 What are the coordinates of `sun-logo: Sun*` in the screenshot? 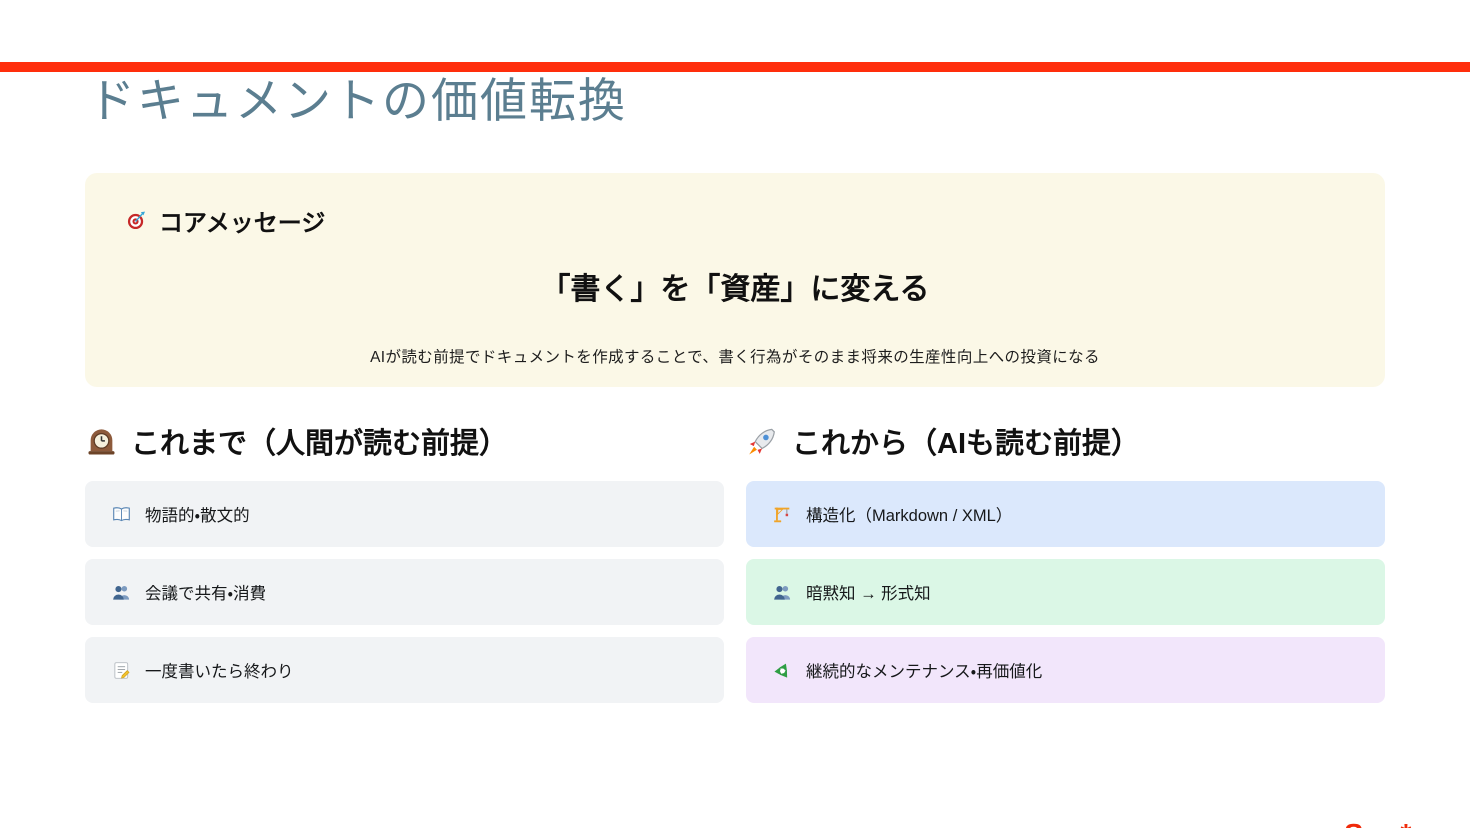 It's located at (1378, 823).